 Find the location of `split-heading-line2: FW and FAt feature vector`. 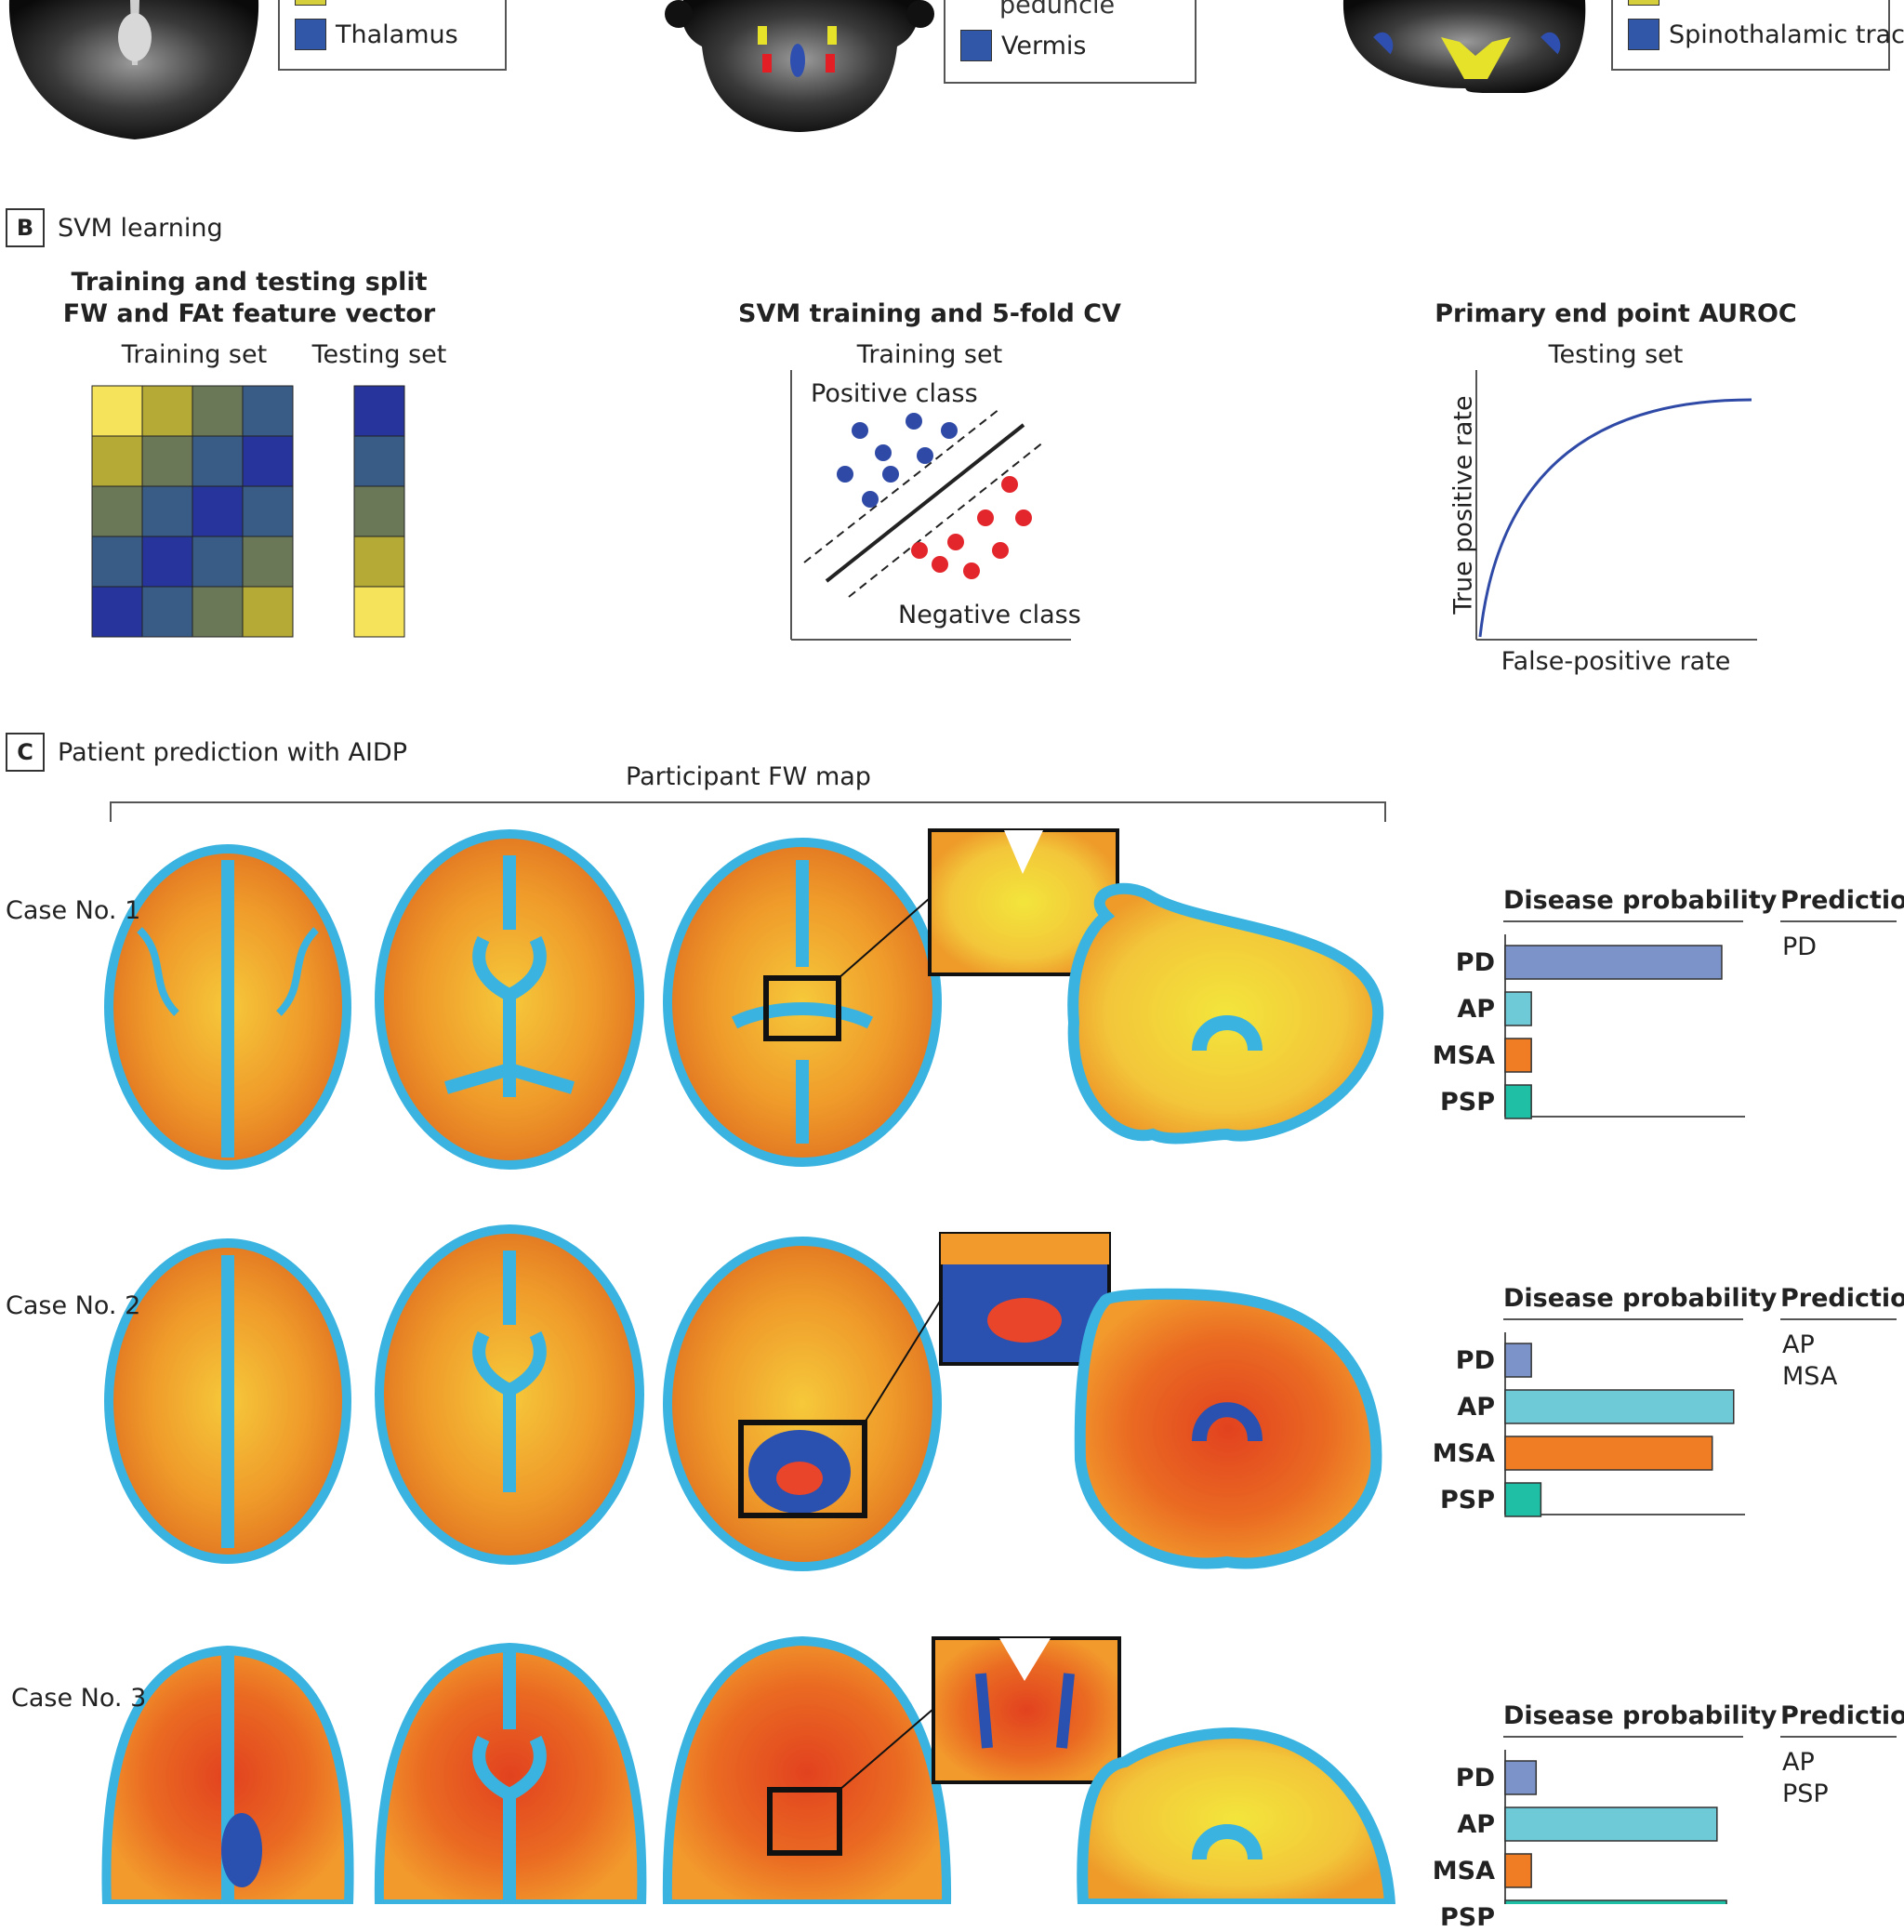

split-heading-line2: FW and FAt feature vector is located at coordinates (249, 313).